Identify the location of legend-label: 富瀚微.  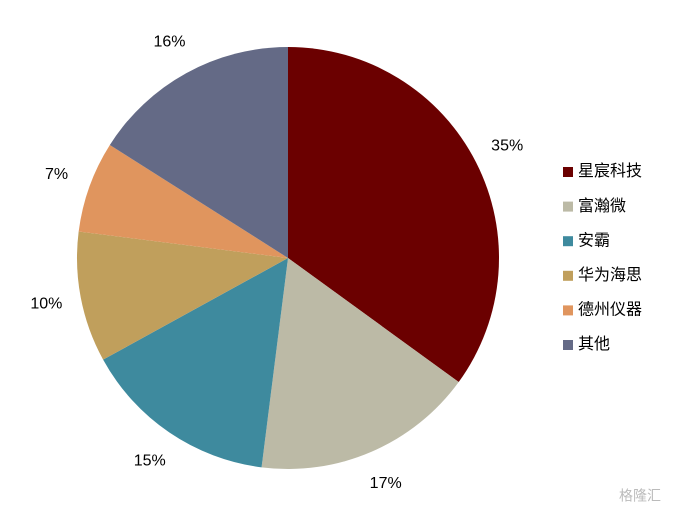
(602, 206).